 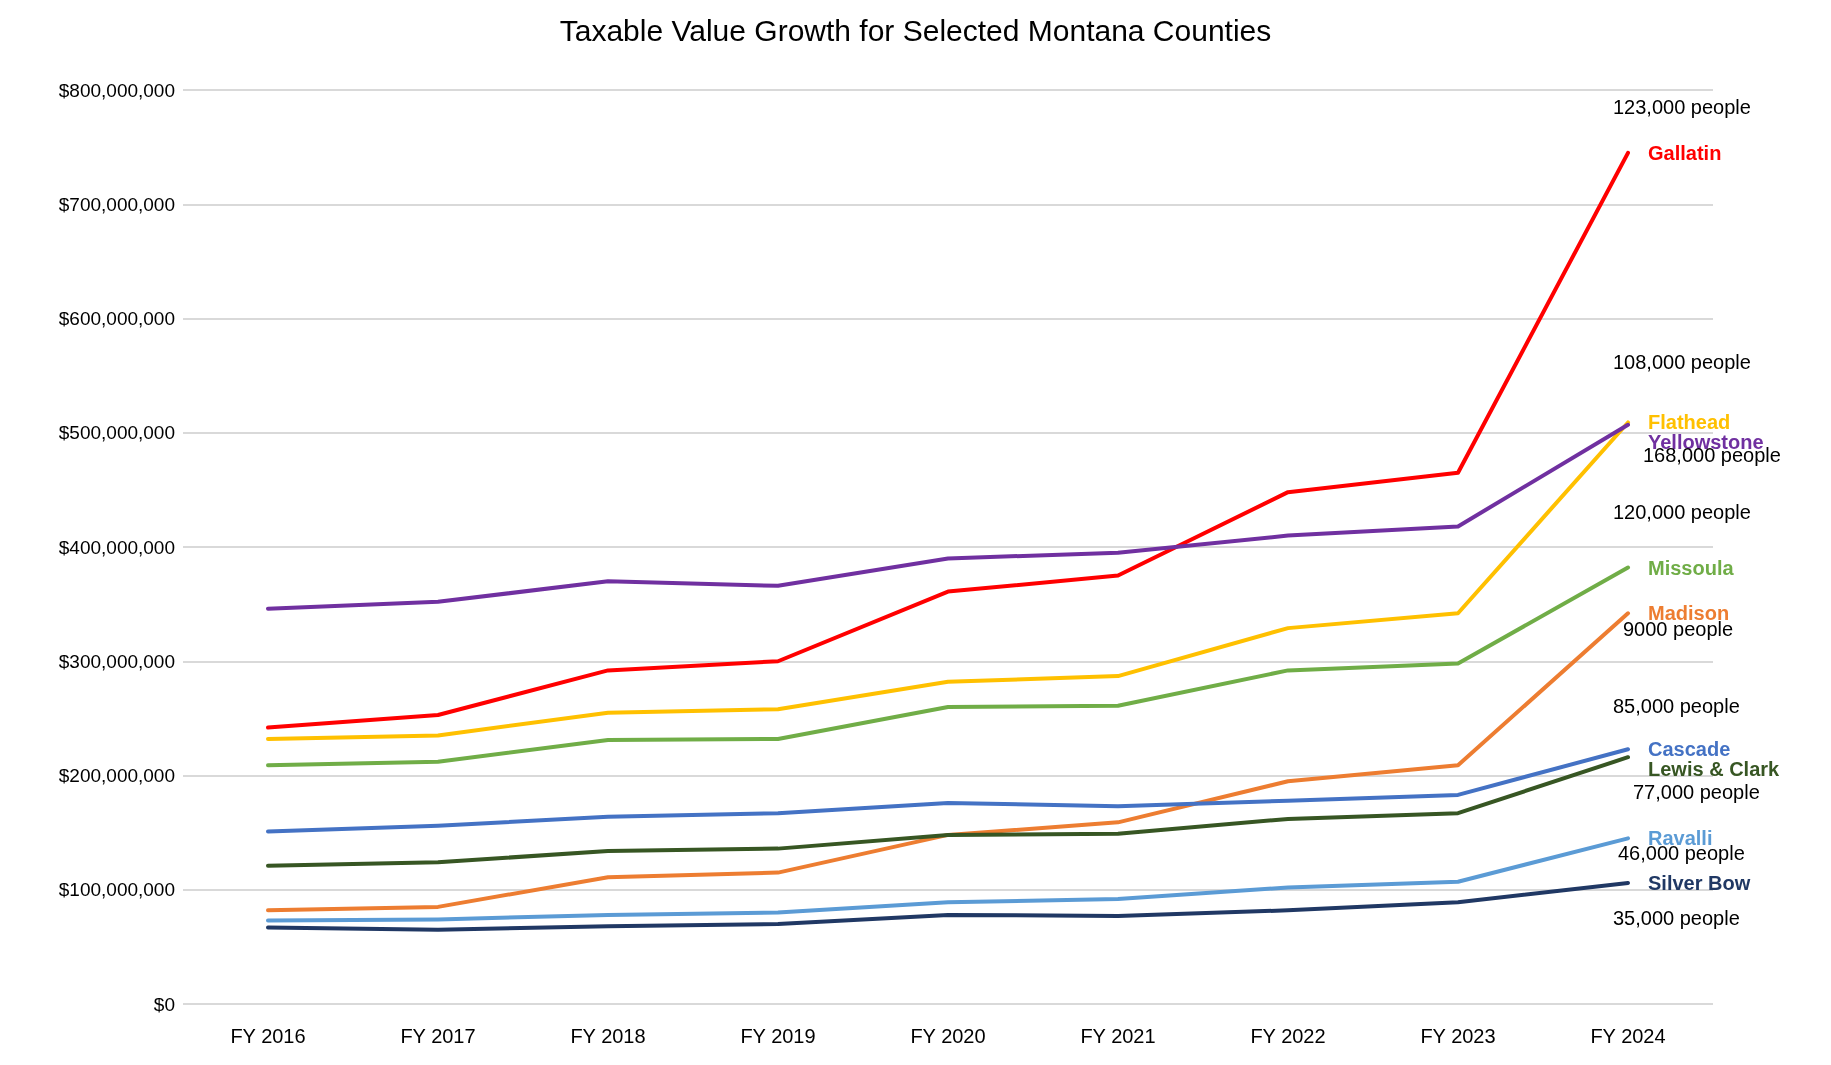 What do you see at coordinates (116, 318) in the screenshot?
I see `y-tick-label: $600,000,000` at bounding box center [116, 318].